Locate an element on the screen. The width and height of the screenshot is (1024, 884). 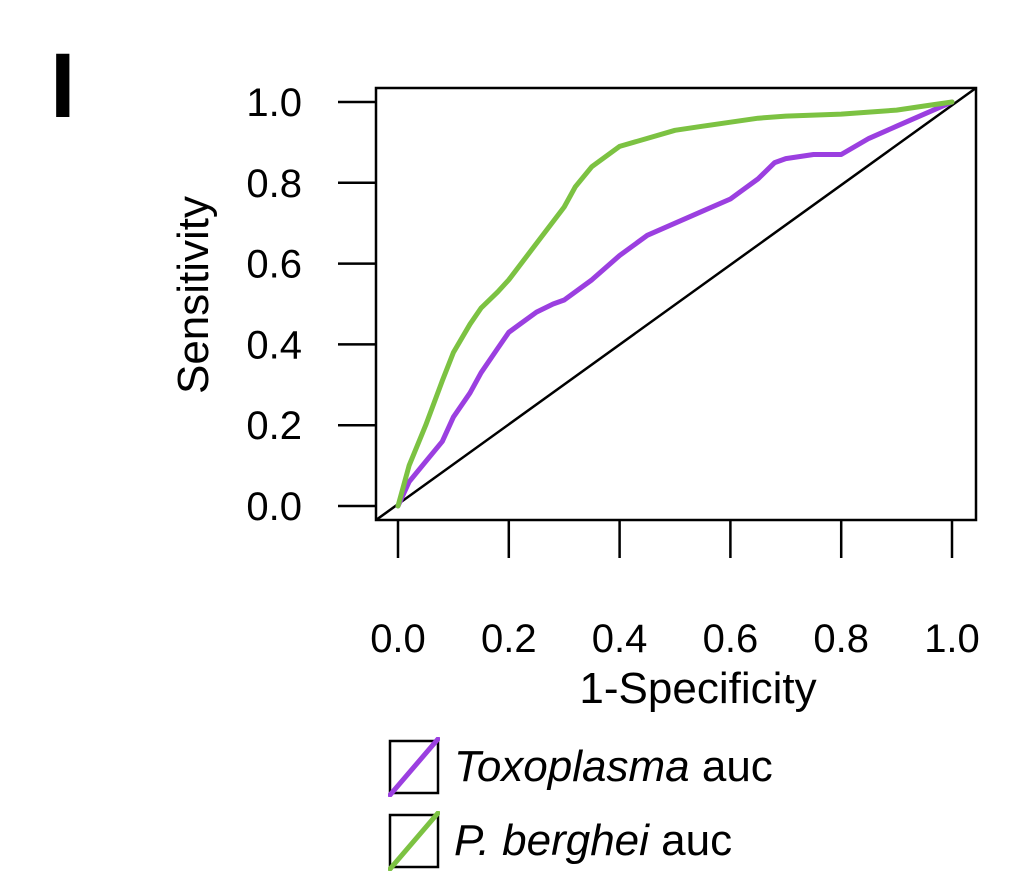
x-axis-title: 1-Specificity is located at coordinates (697, 688).